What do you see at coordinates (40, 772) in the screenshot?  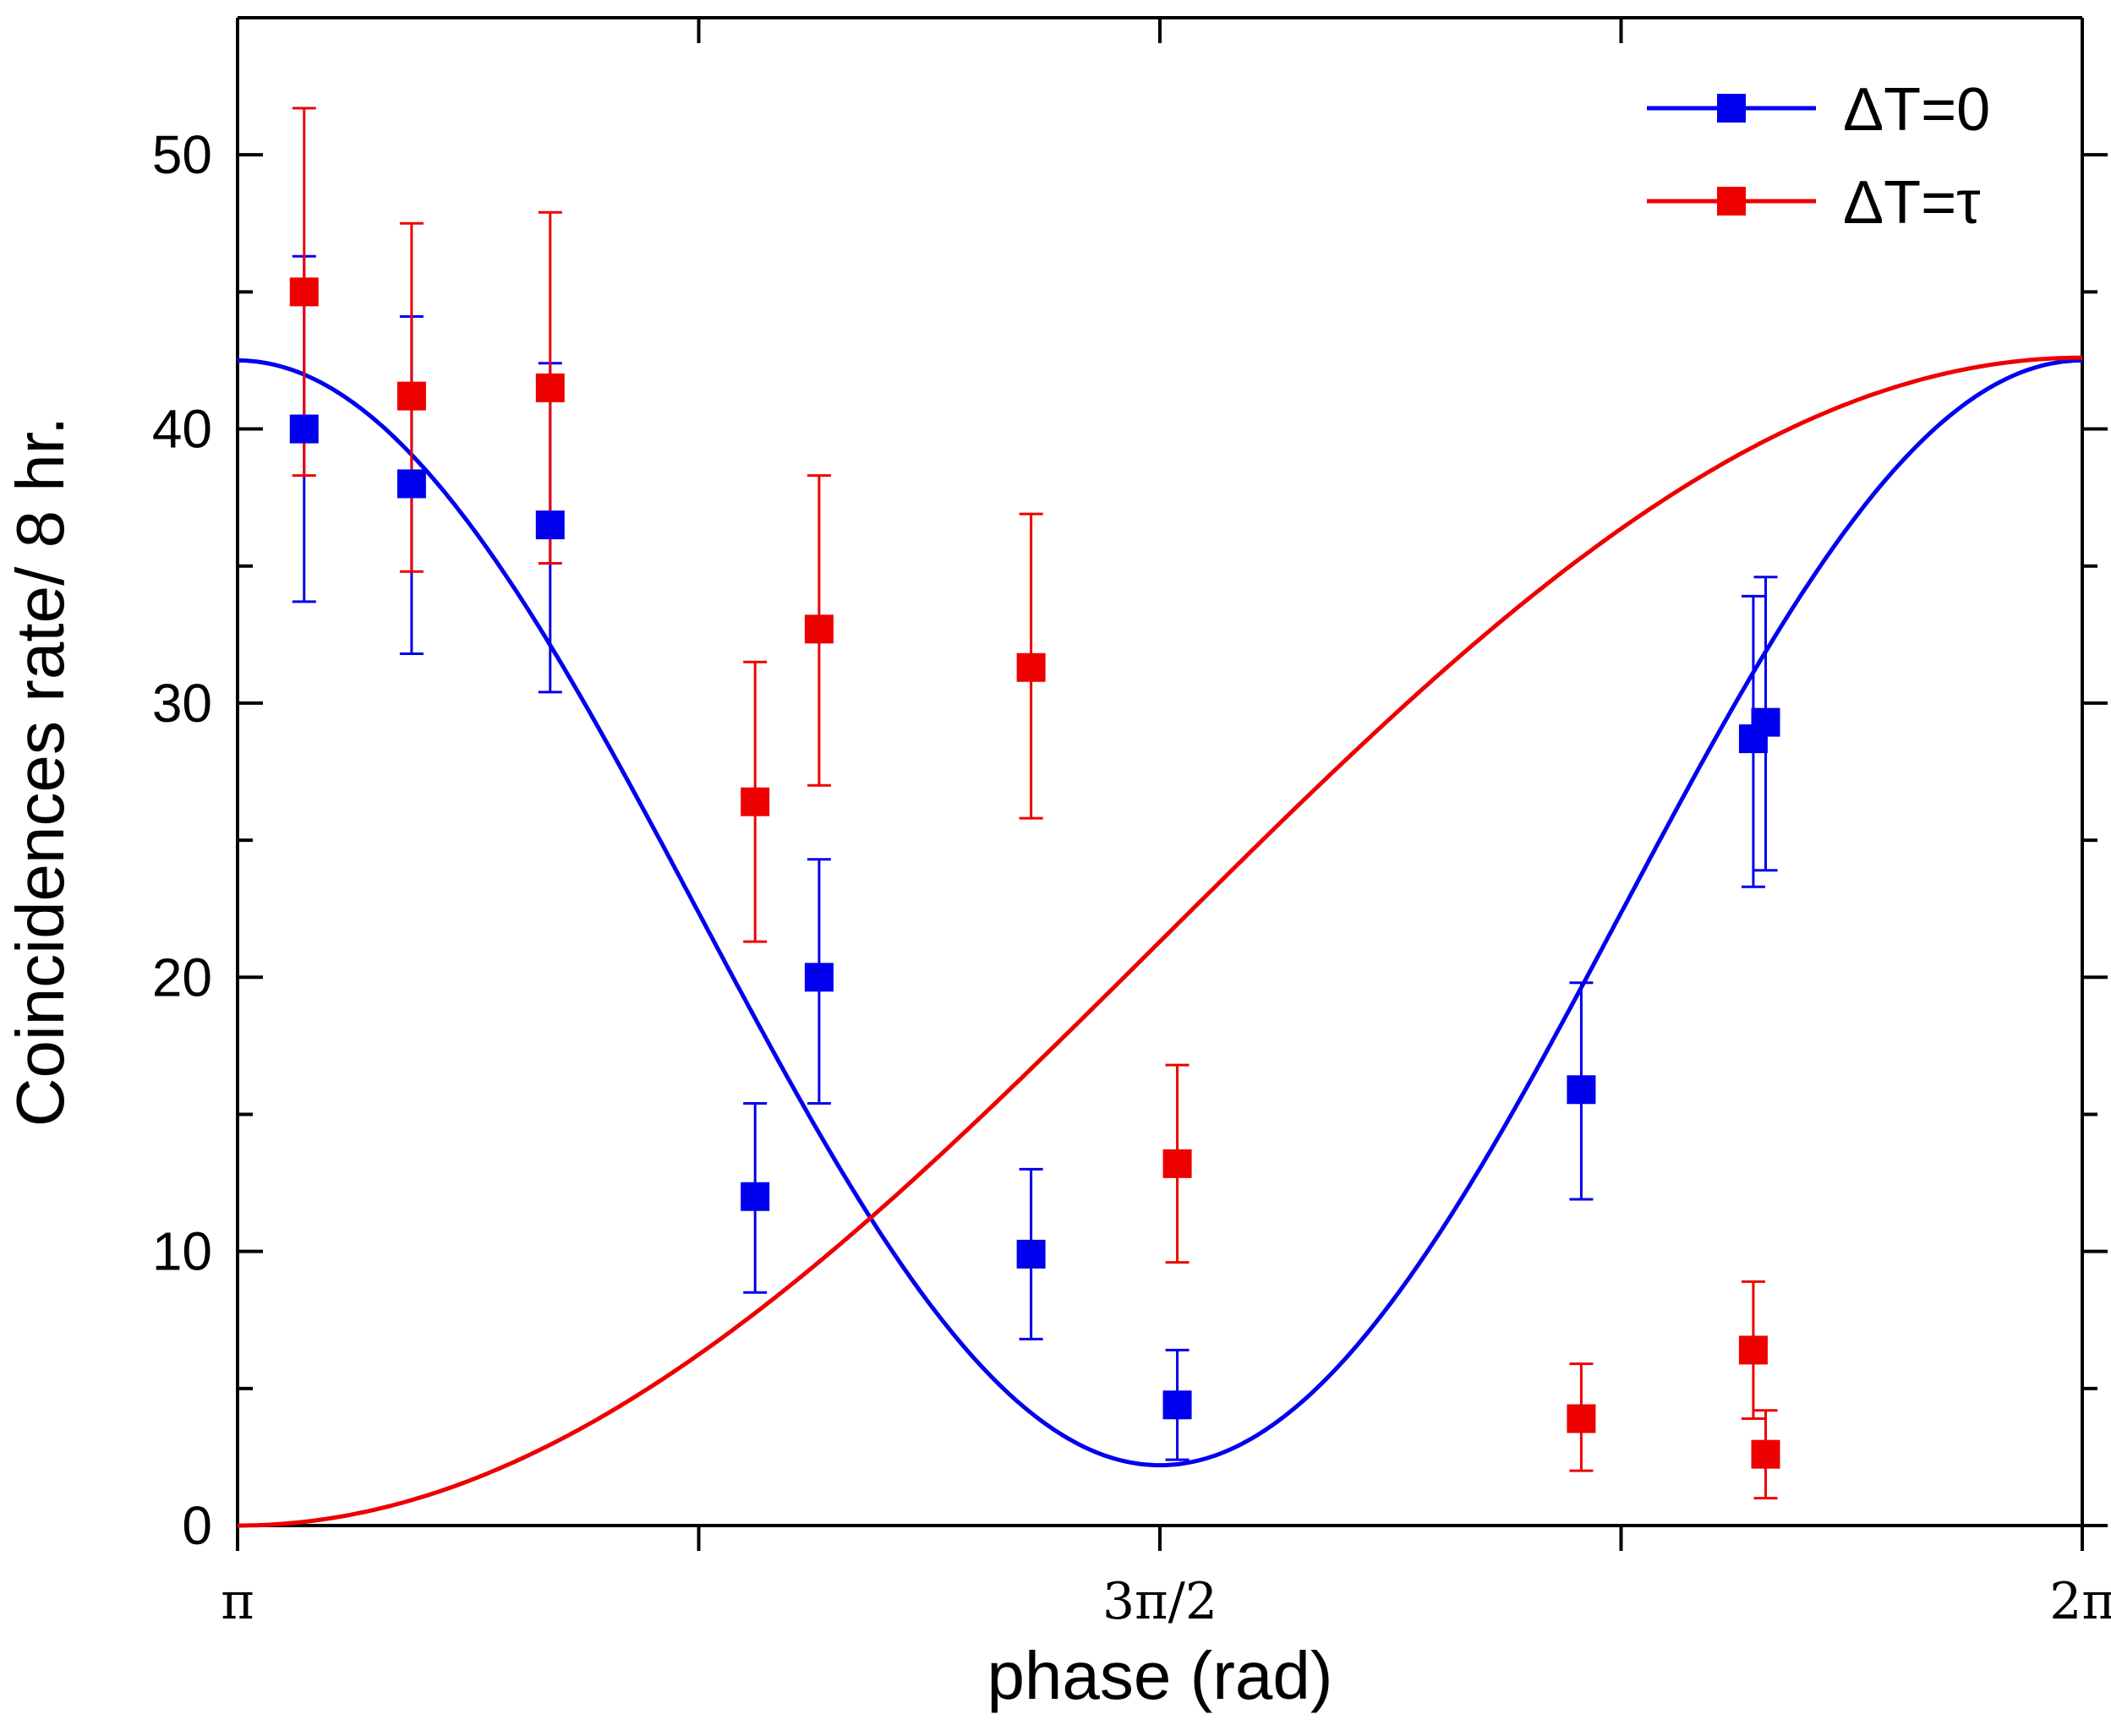 I see `y-axis-title: Coincidences rate/ 8 hr.` at bounding box center [40, 772].